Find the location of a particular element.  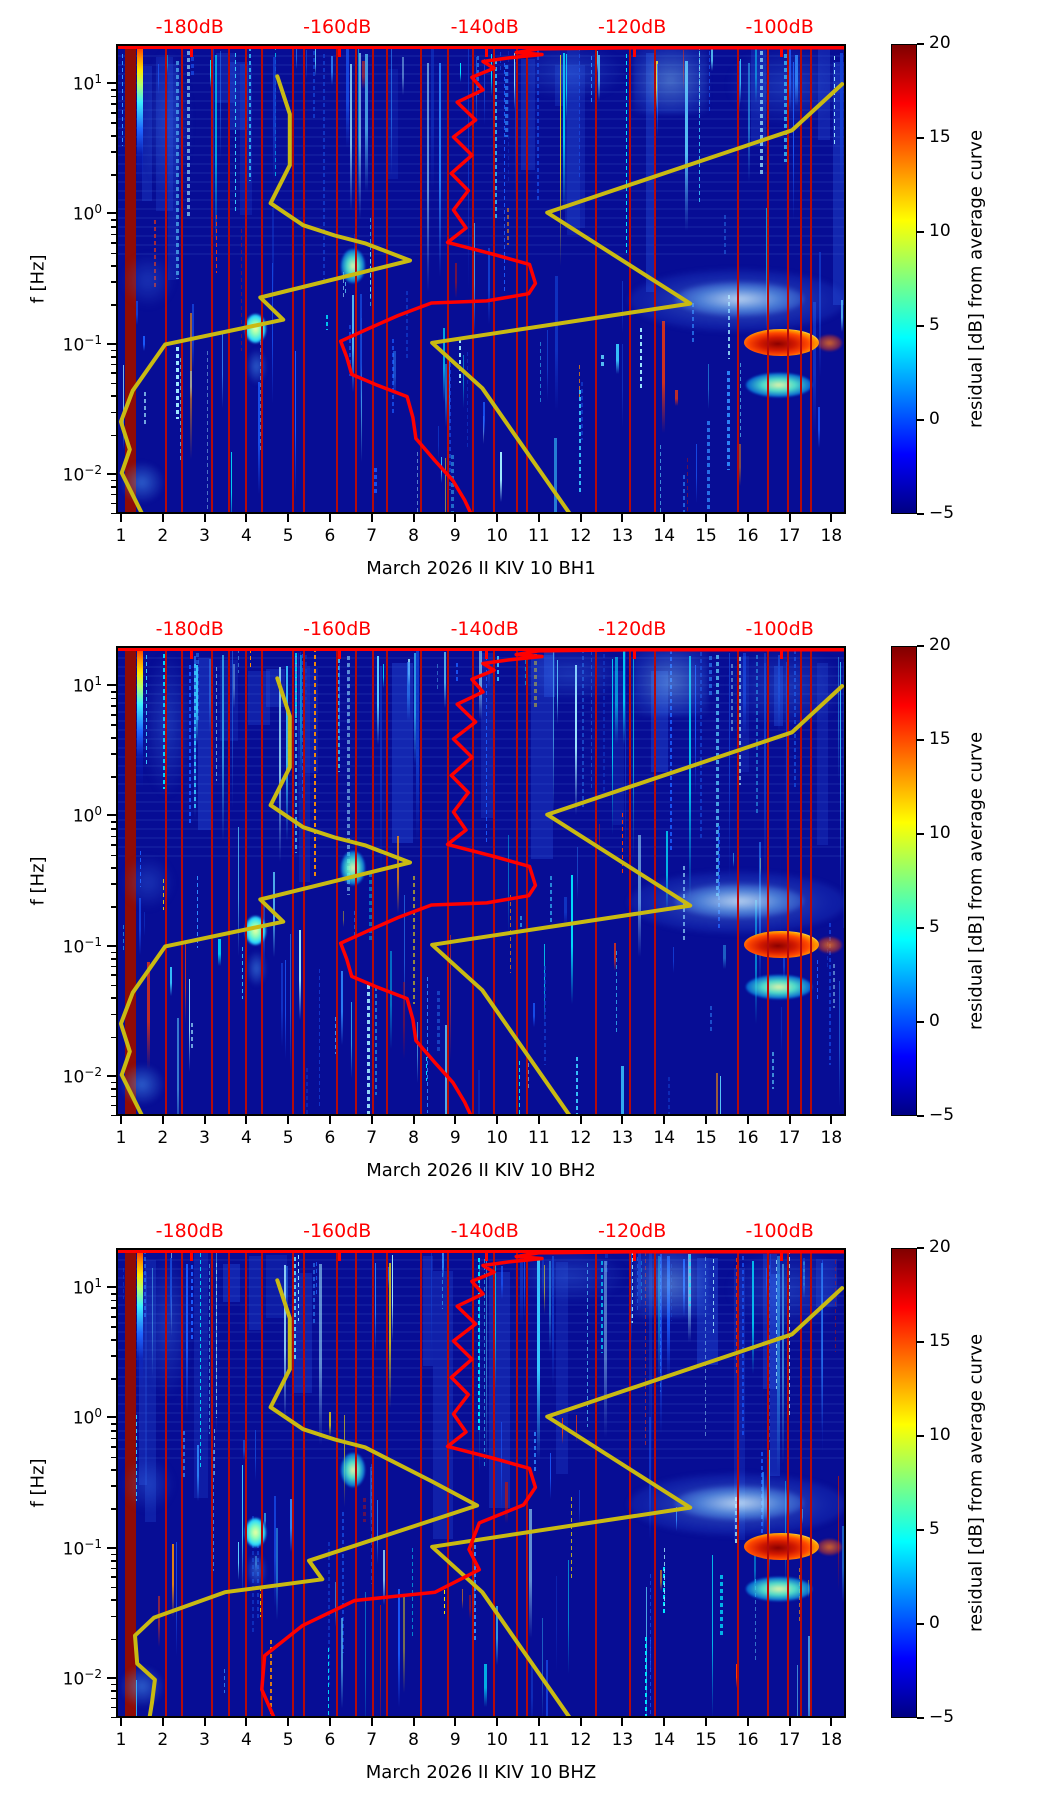

x-axis-tick-label: 11 is located at coordinates (539, 1740).